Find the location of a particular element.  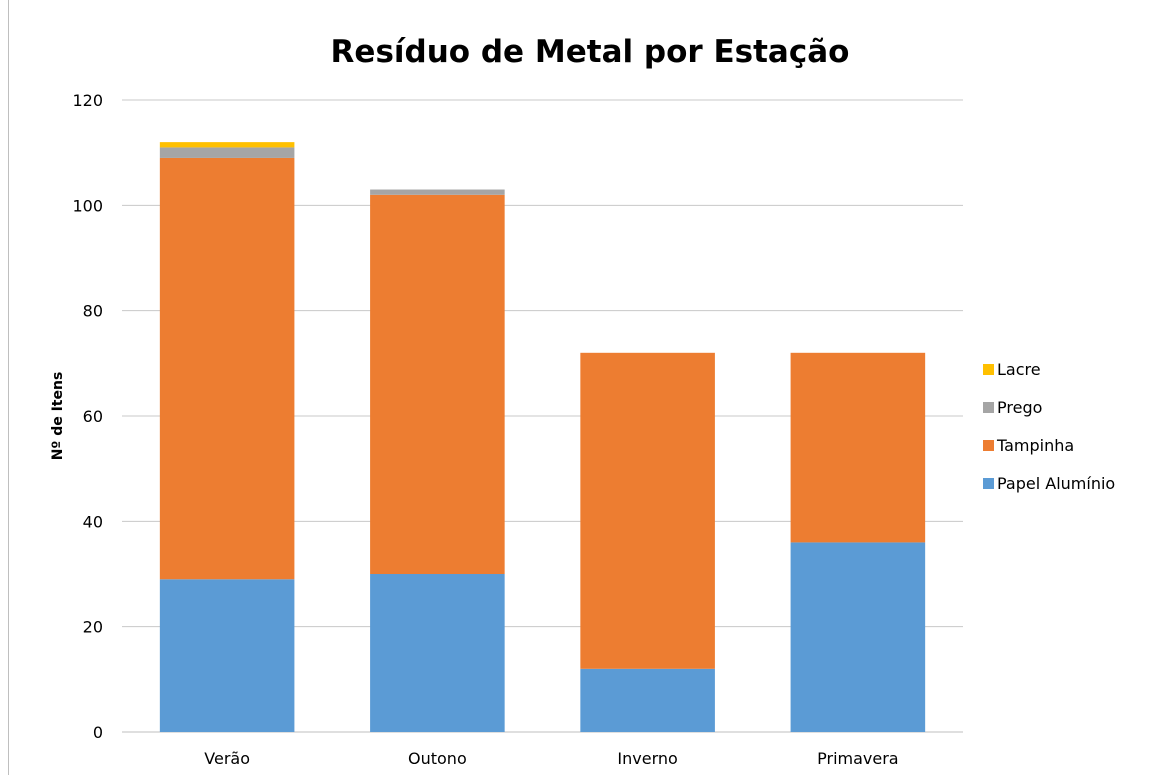

y-axis-label: Nº de Itens is located at coordinates (58, 416).